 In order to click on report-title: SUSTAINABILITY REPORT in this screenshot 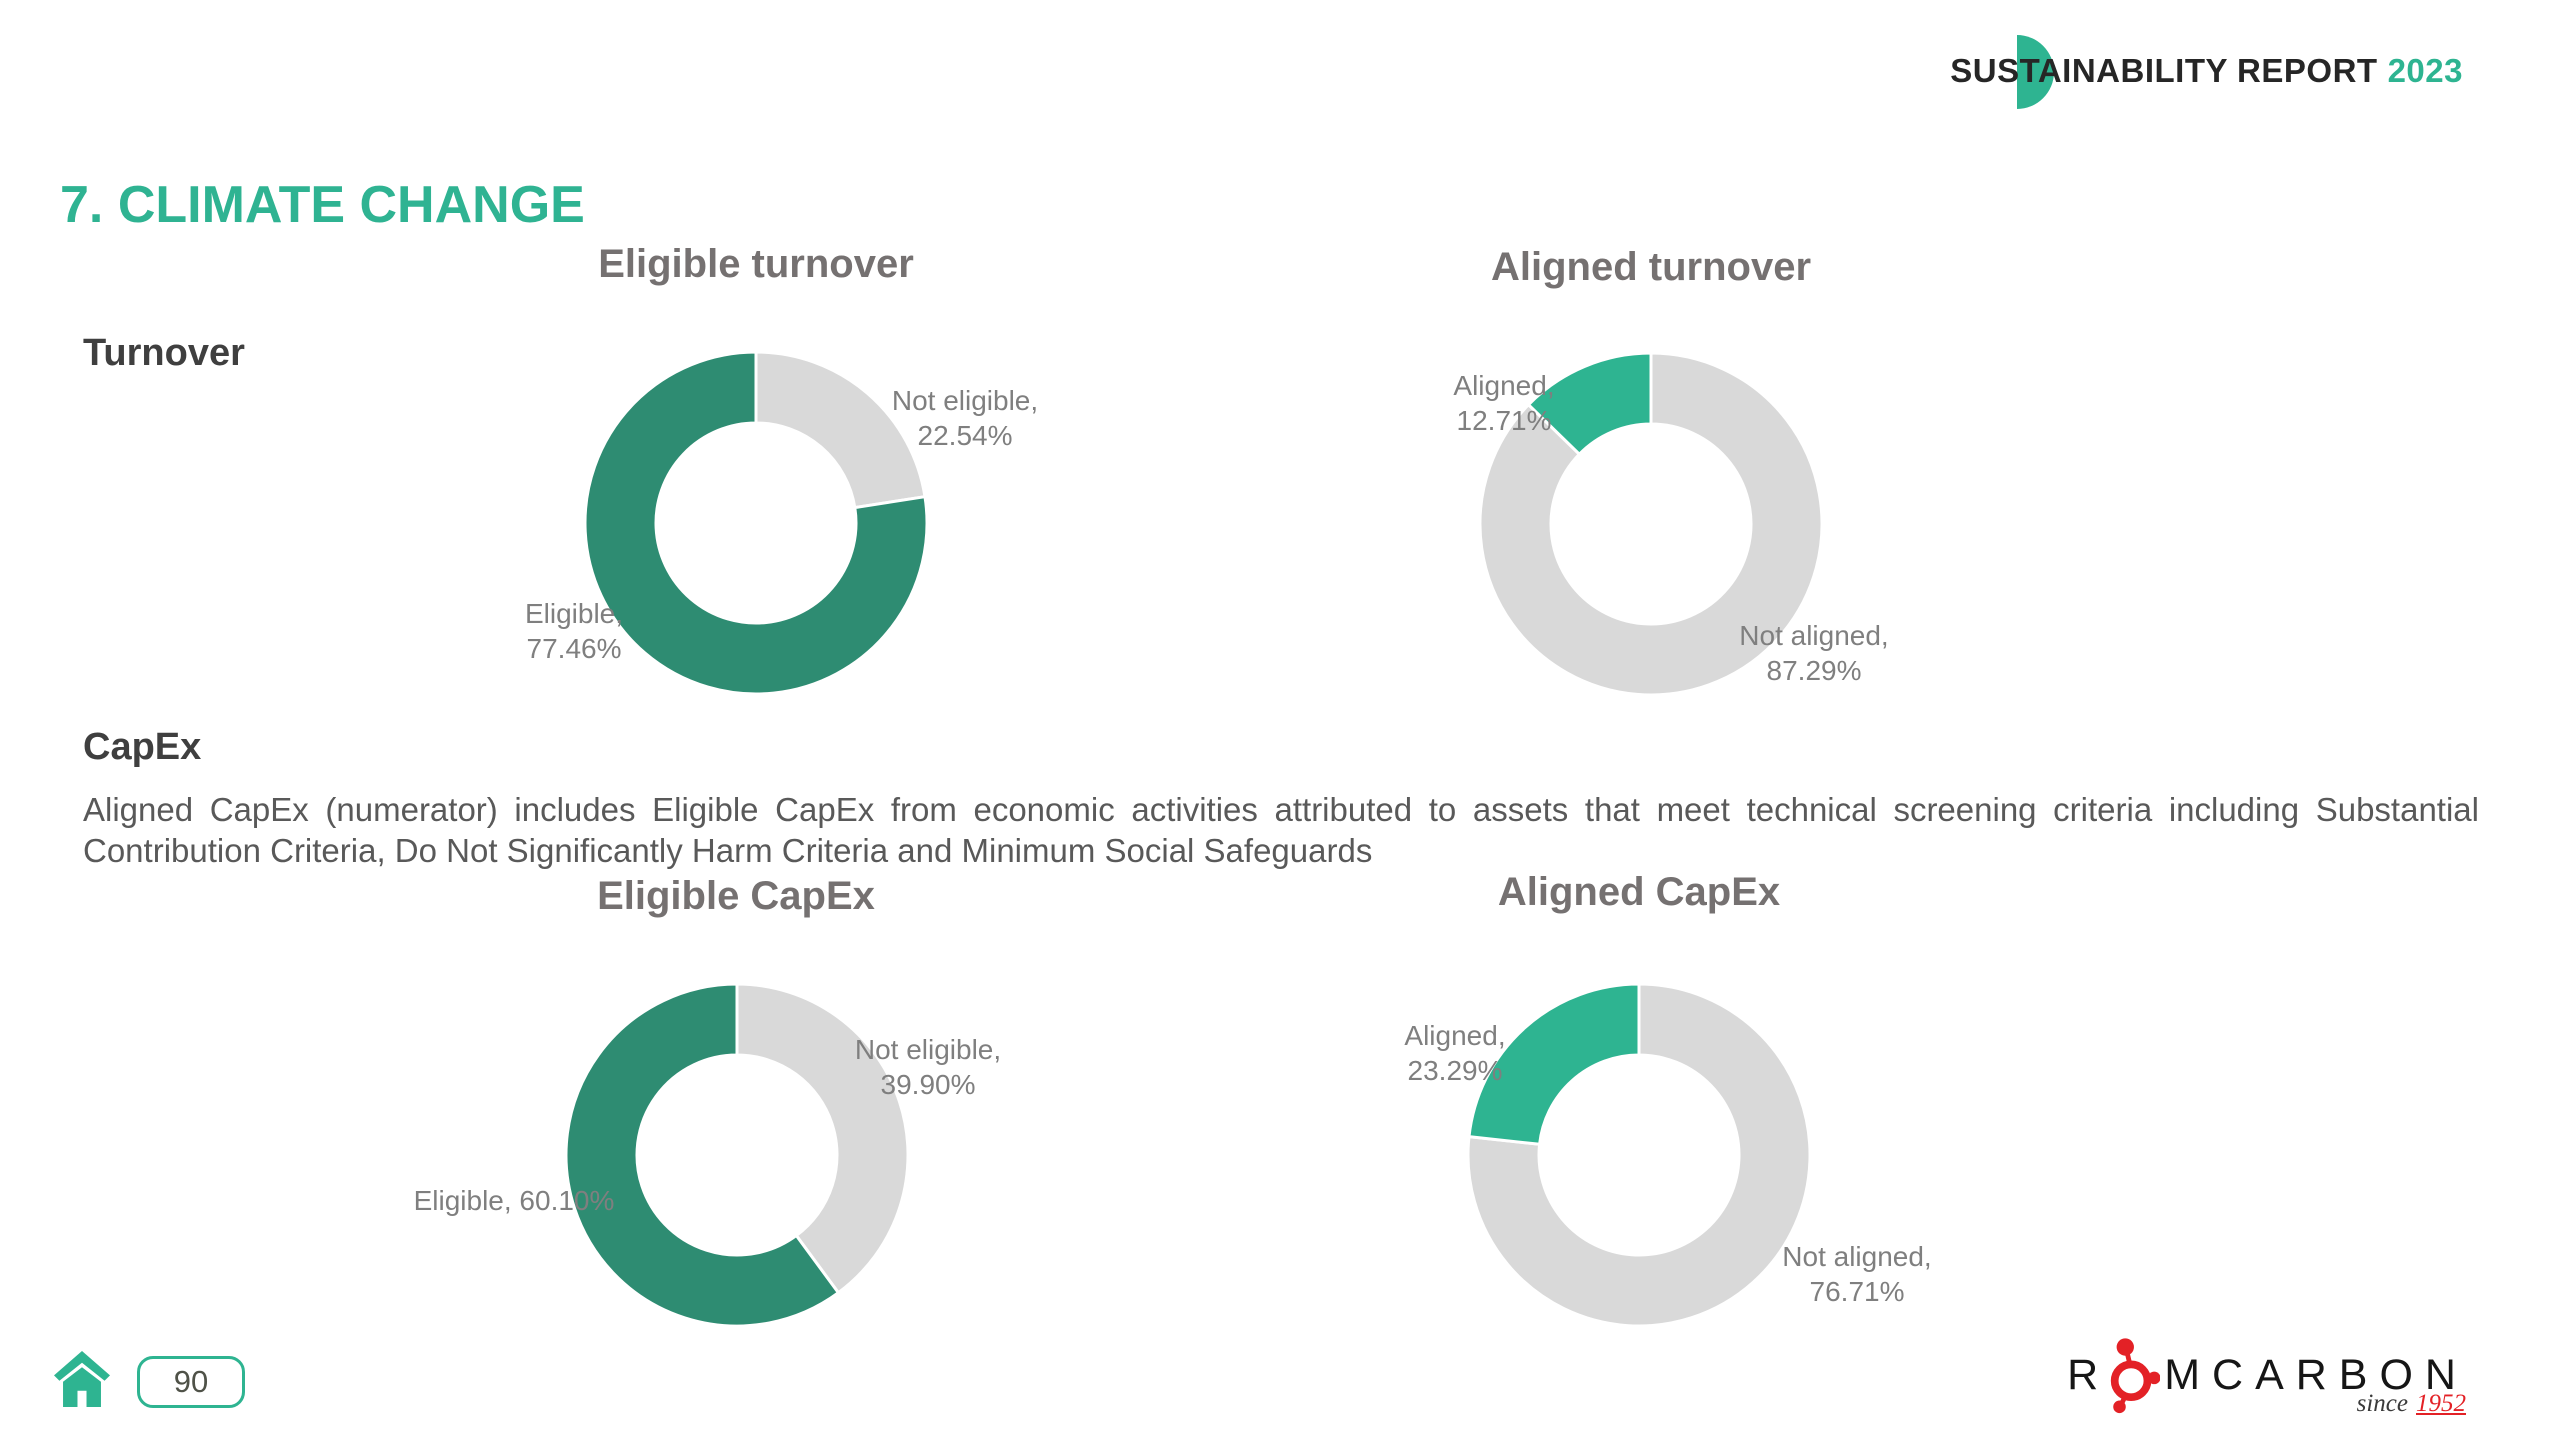, I will do `click(2164, 70)`.